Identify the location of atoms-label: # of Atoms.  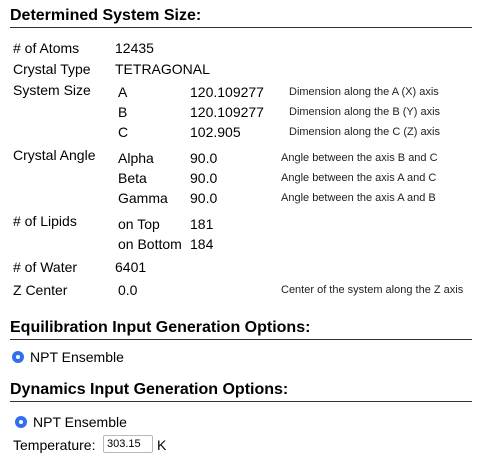
(46, 48).